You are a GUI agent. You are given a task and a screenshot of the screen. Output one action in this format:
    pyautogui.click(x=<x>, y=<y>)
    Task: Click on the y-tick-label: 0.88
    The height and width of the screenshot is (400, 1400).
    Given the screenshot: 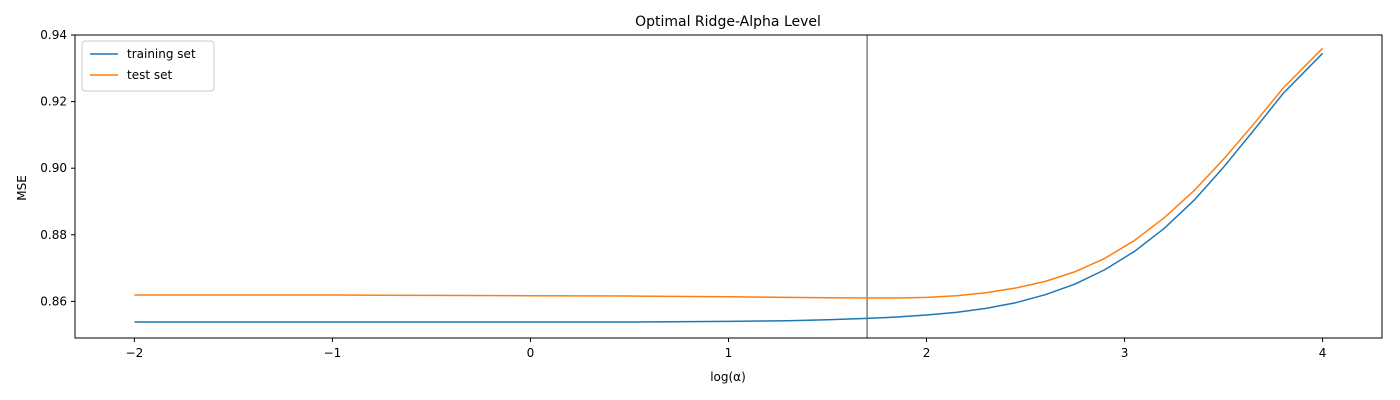 What is the action you would take?
    pyautogui.click(x=53, y=235)
    